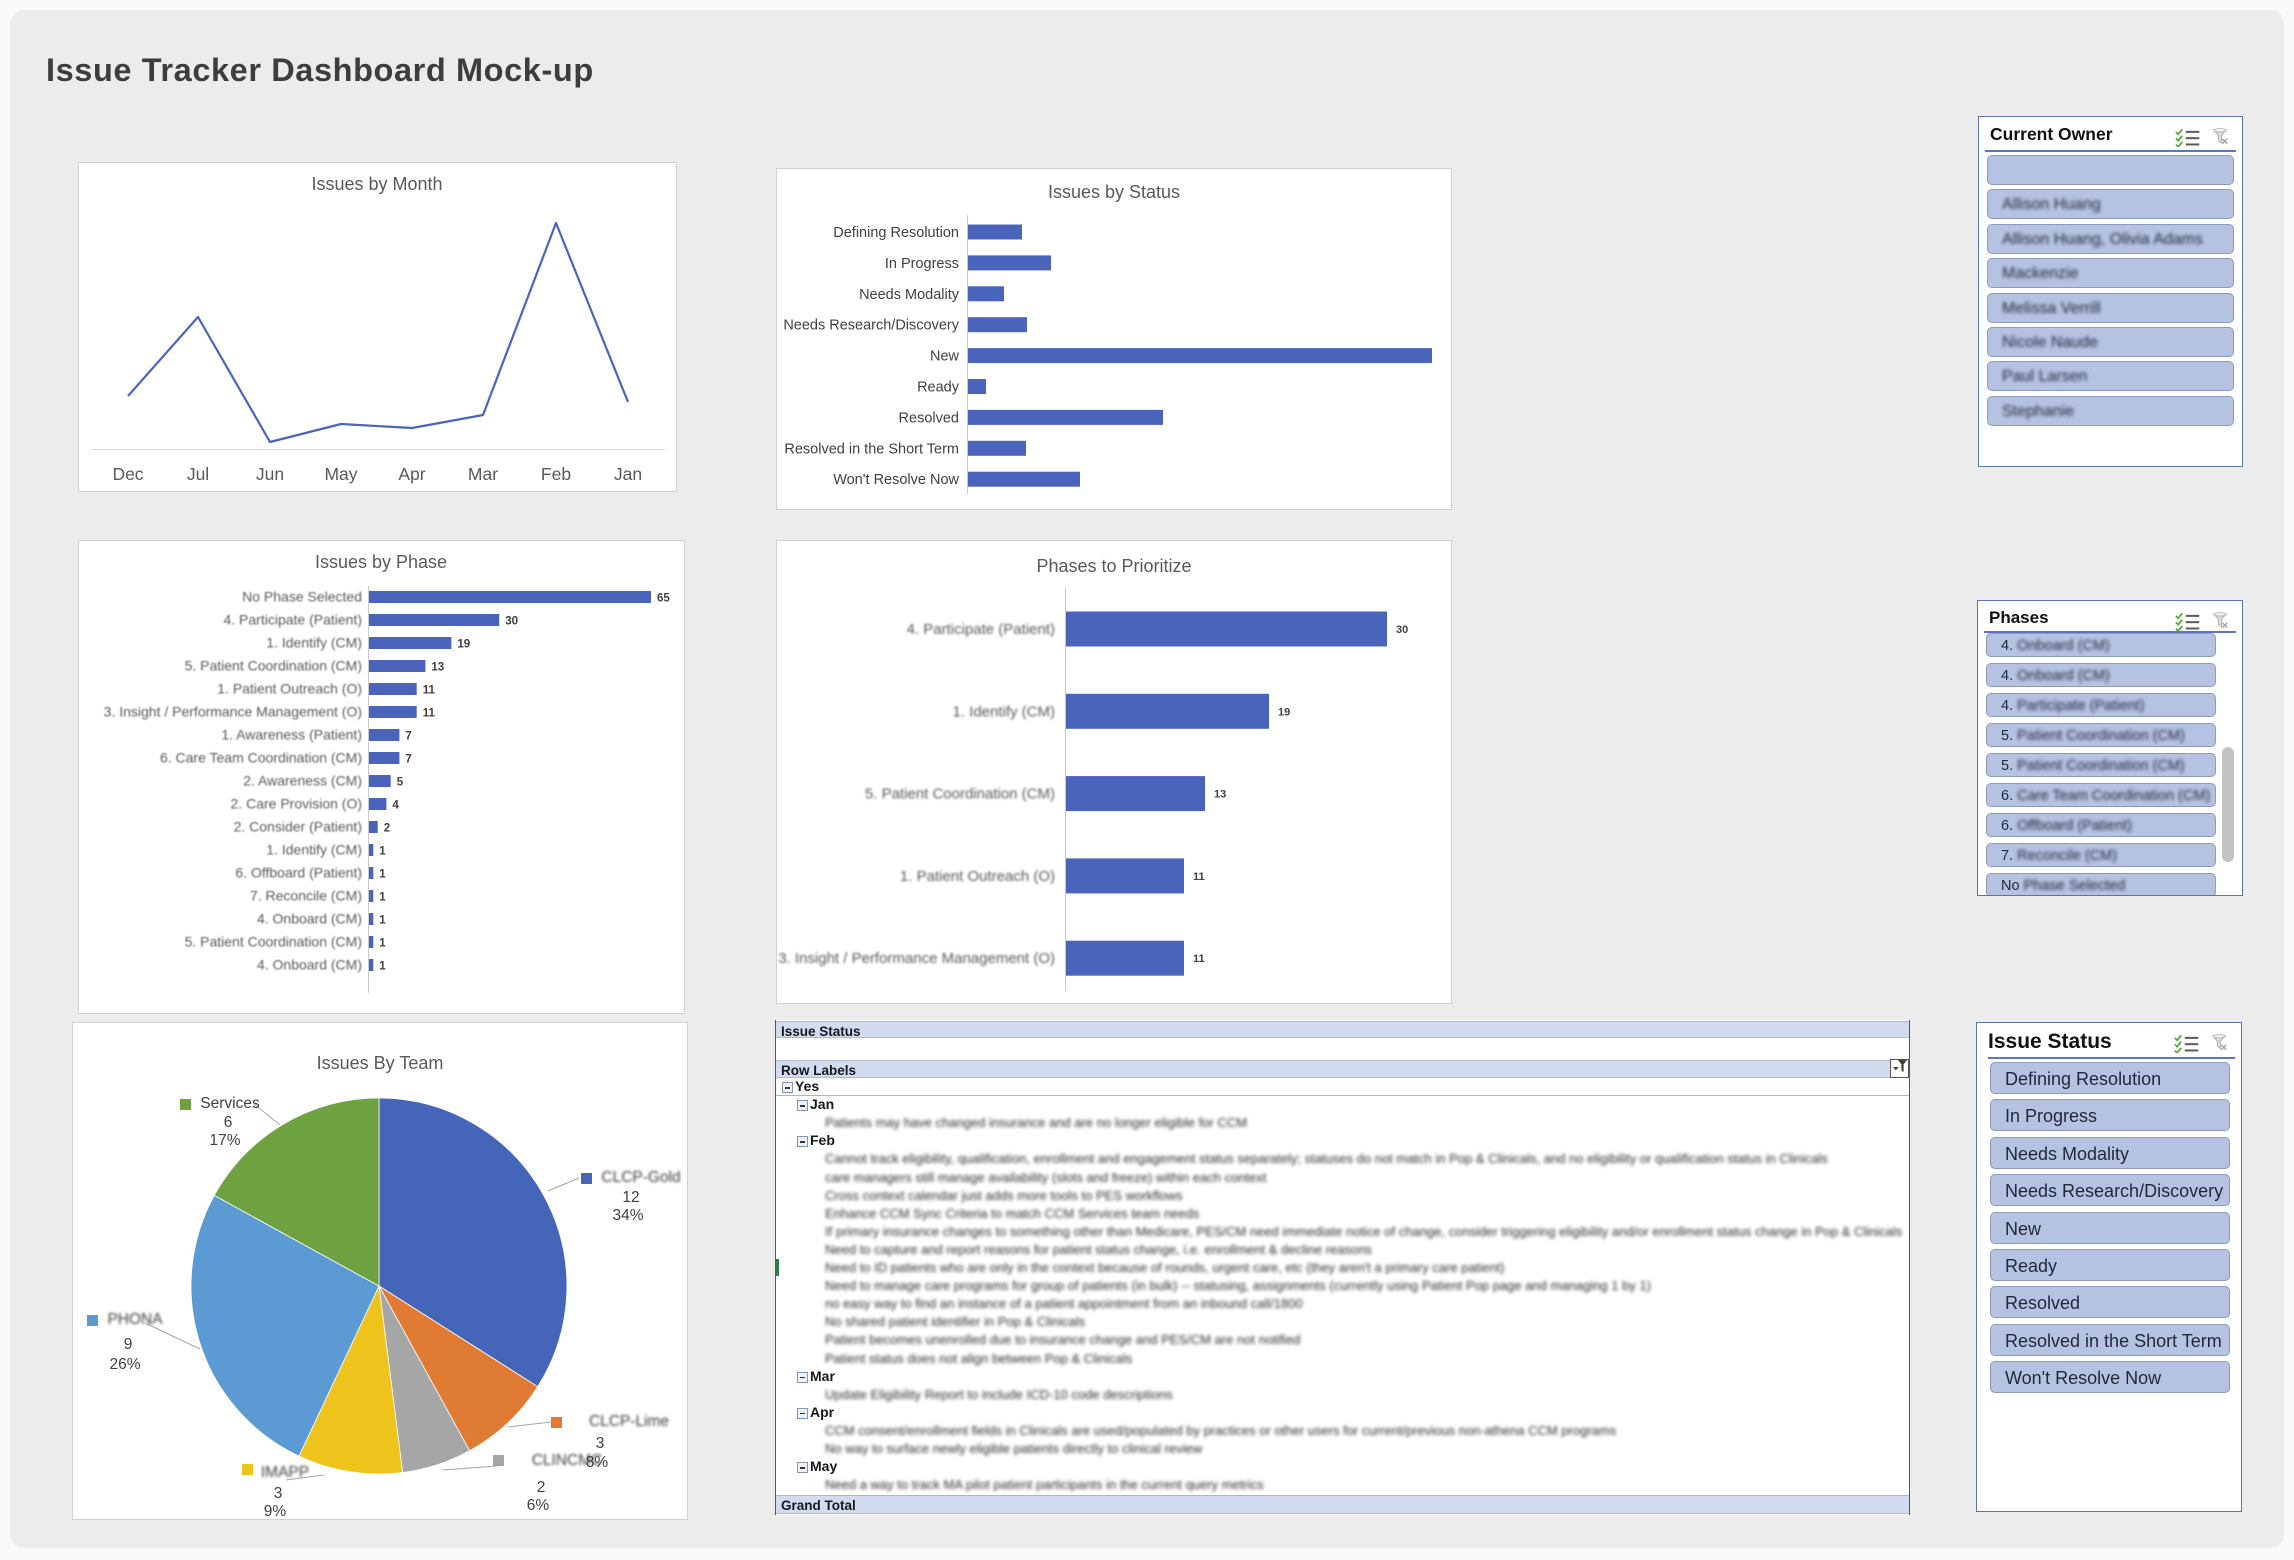 Image resolution: width=2294 pixels, height=1560 pixels. What do you see at coordinates (275, 1511) in the screenshot?
I see `svg-text: 9%` at bounding box center [275, 1511].